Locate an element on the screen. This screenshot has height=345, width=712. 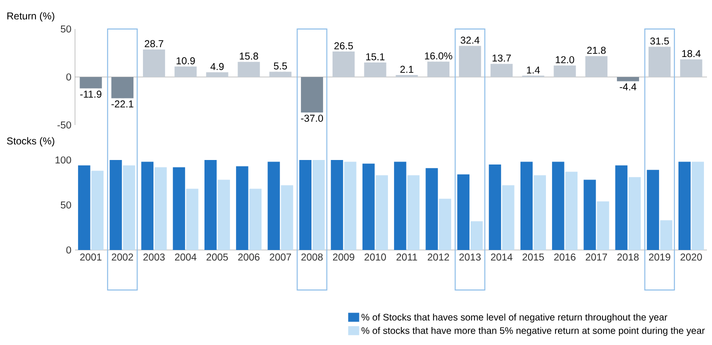
data-label: 5.5 is located at coordinates (280, 66).